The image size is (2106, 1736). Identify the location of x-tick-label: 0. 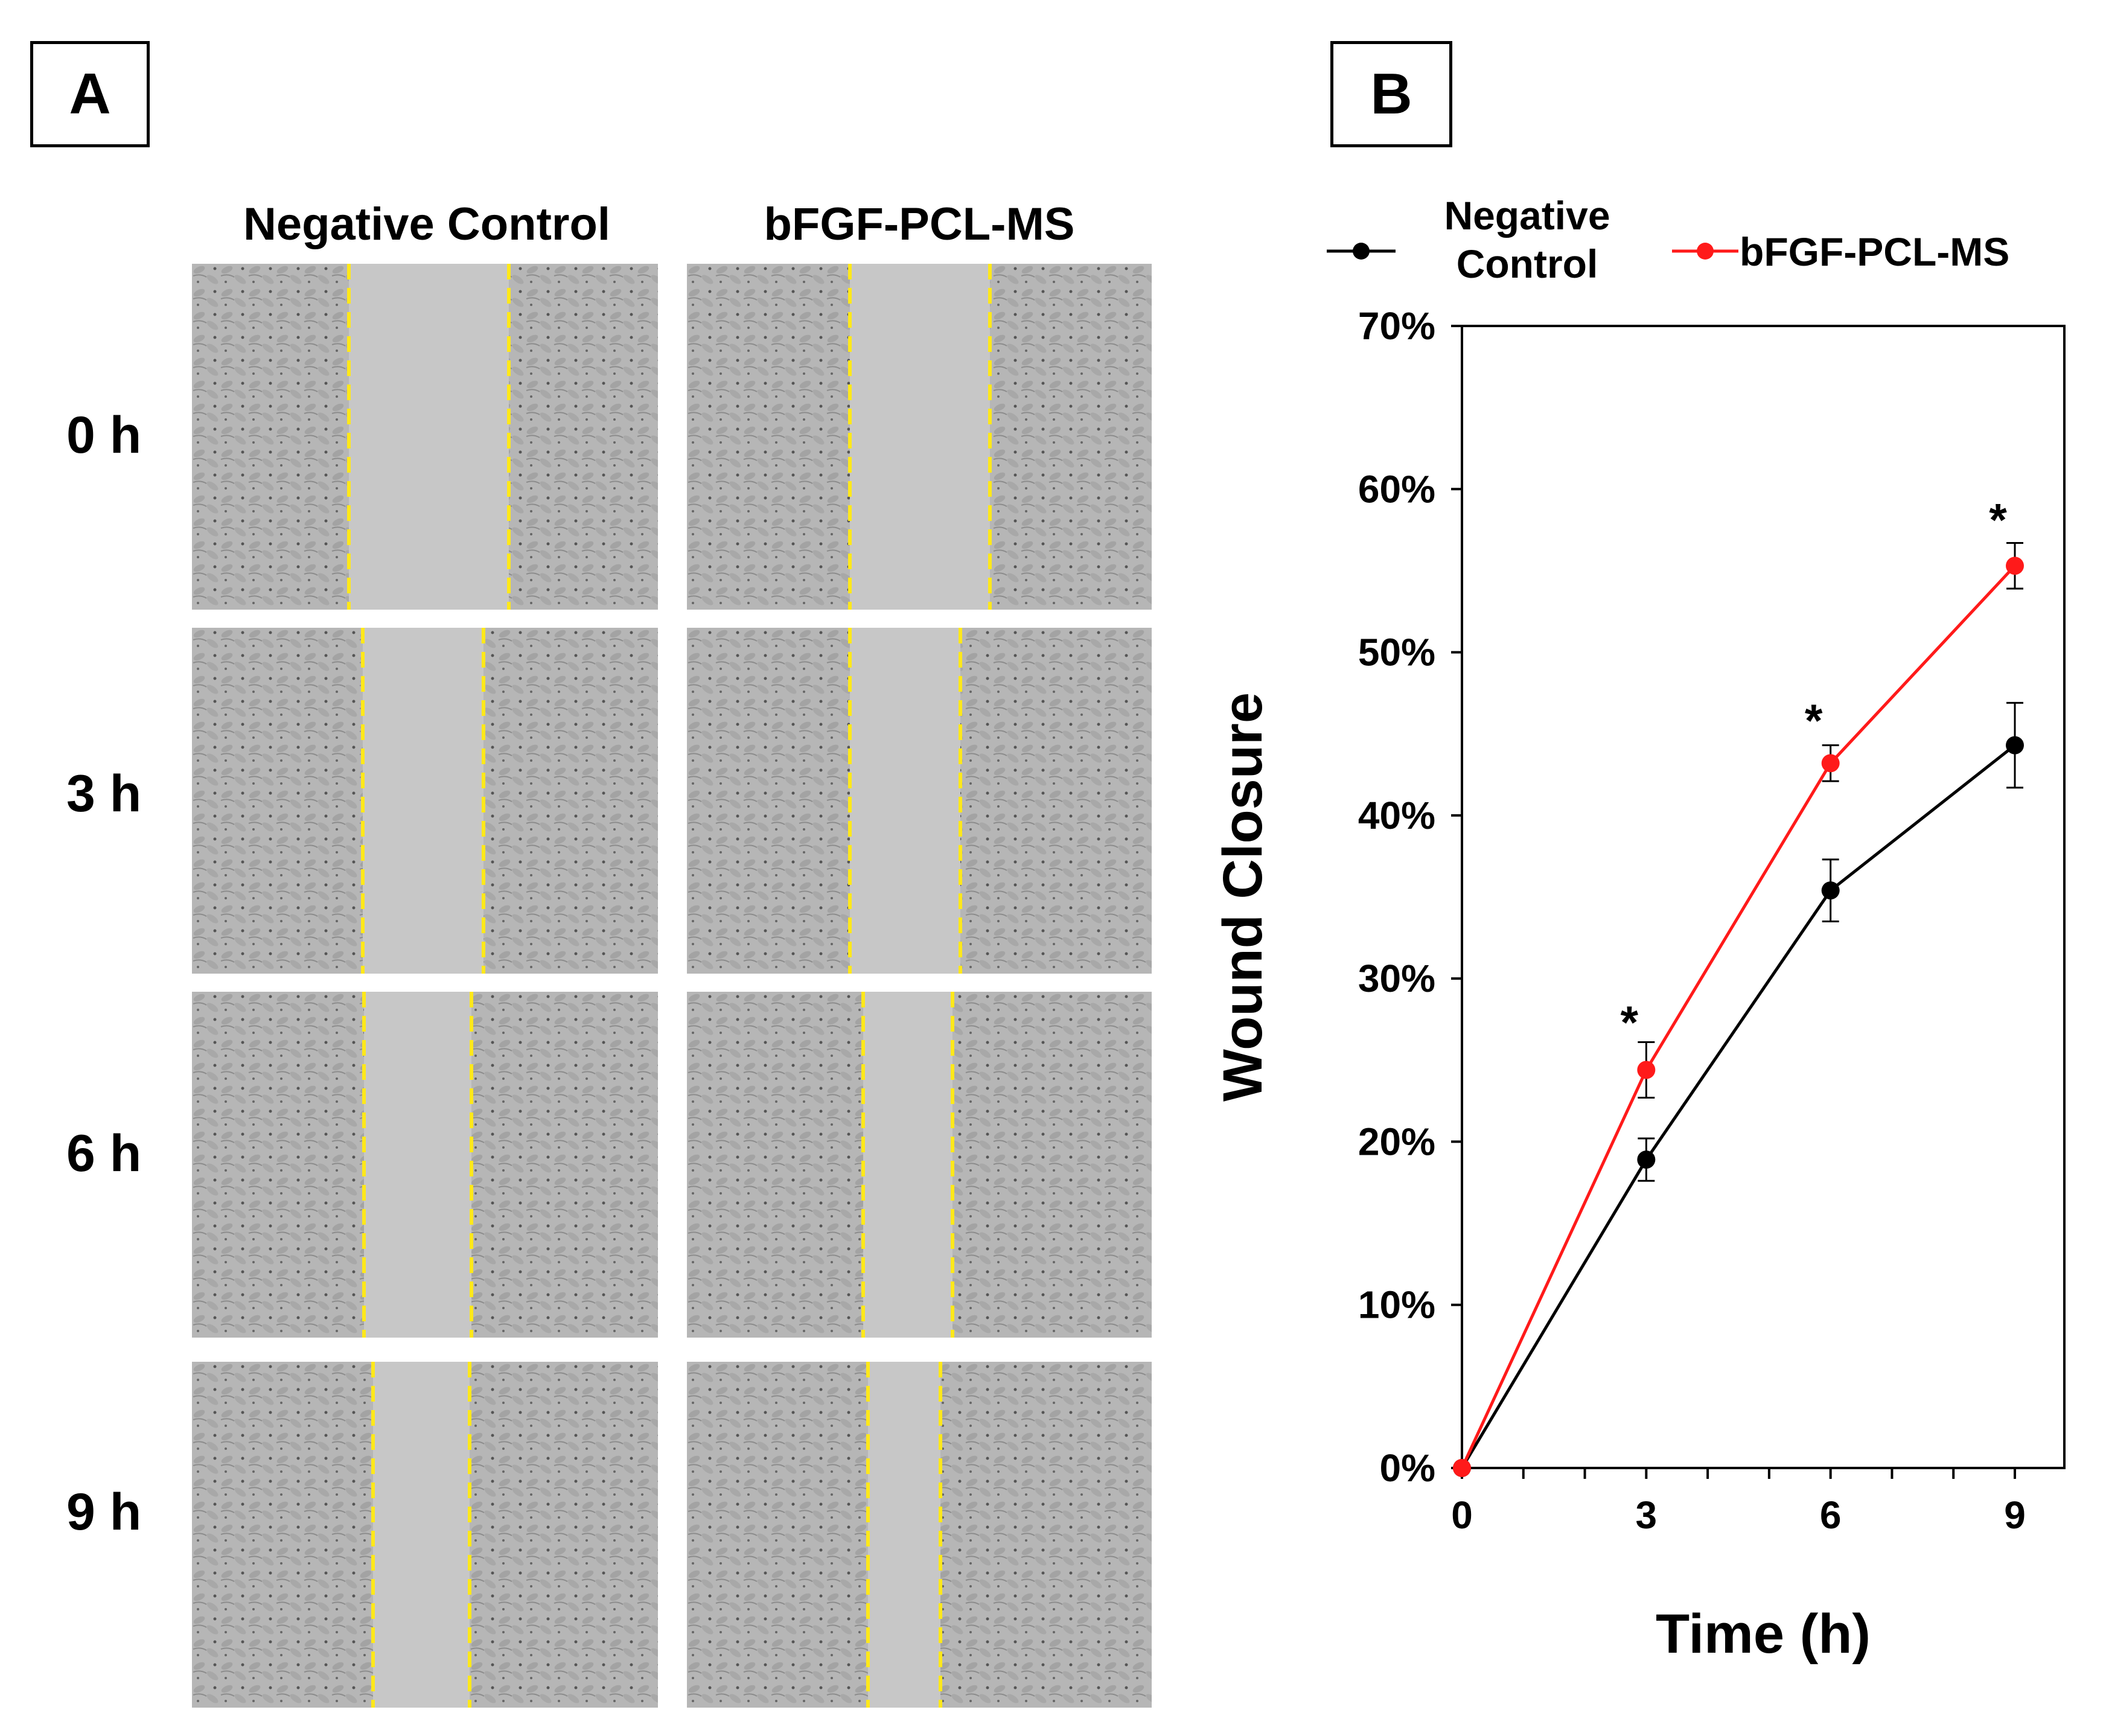
(1462, 1515).